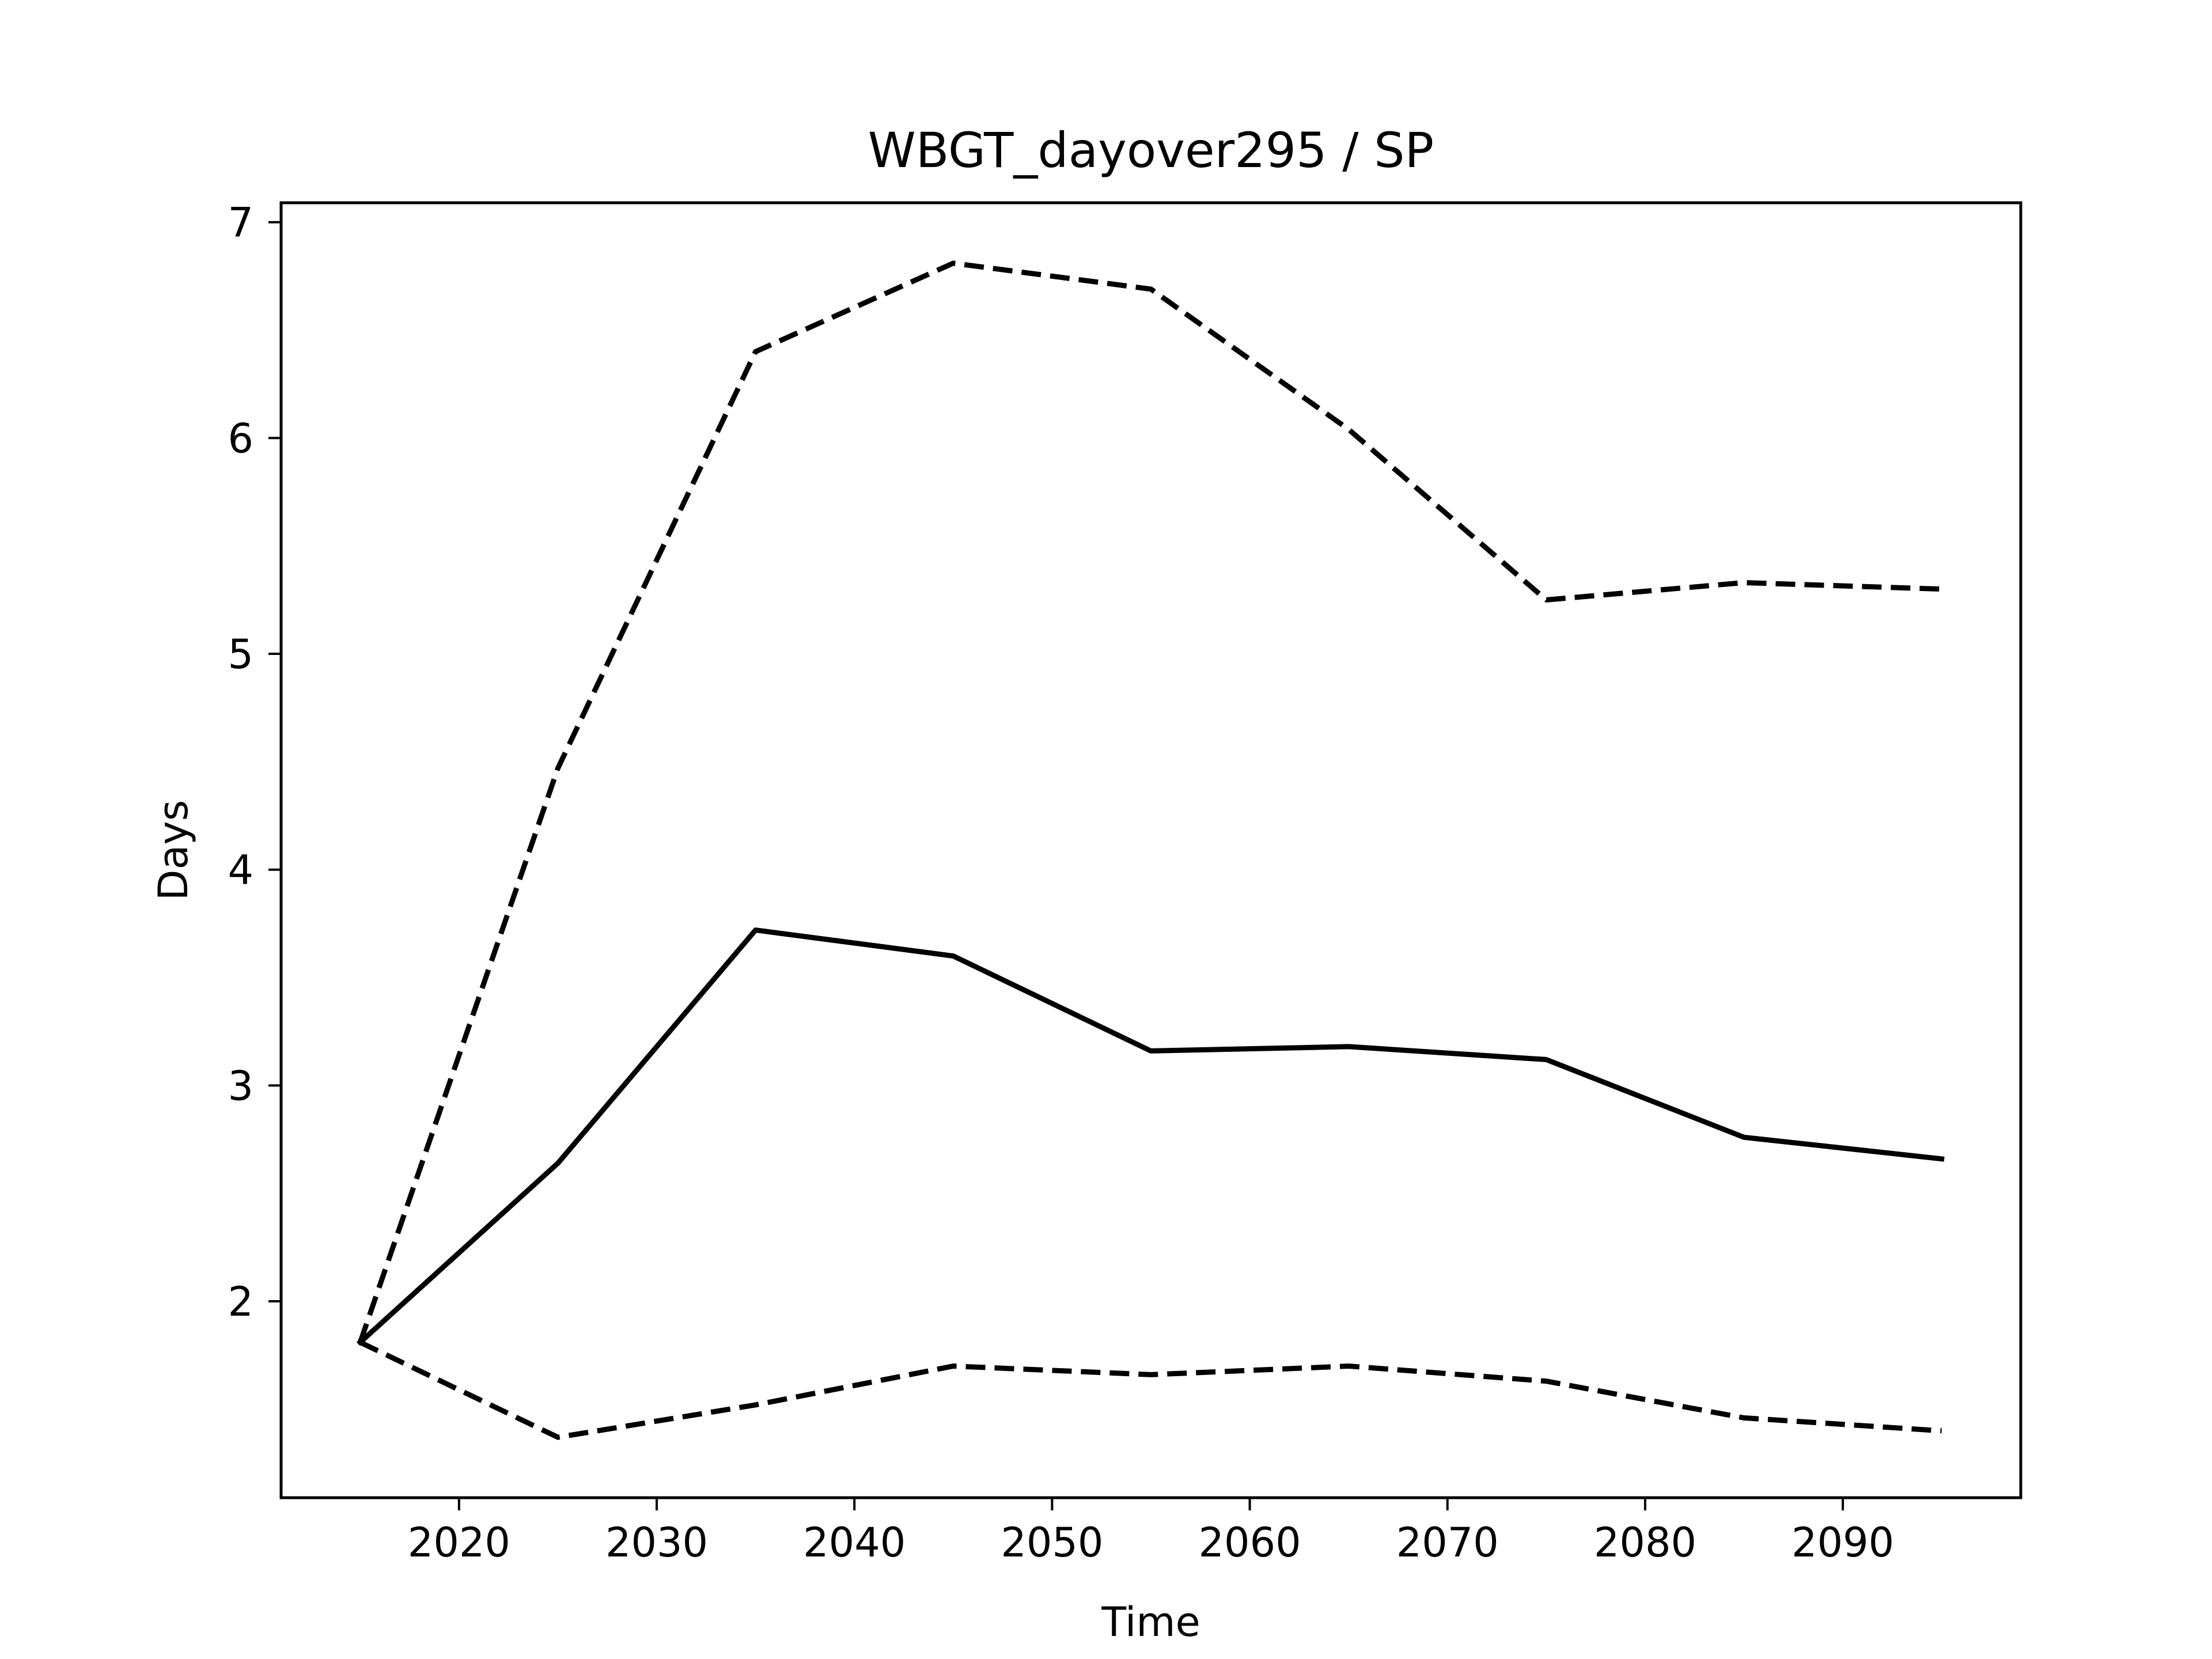  What do you see at coordinates (854, 1542) in the screenshot?
I see `x-tick-label: 2040` at bounding box center [854, 1542].